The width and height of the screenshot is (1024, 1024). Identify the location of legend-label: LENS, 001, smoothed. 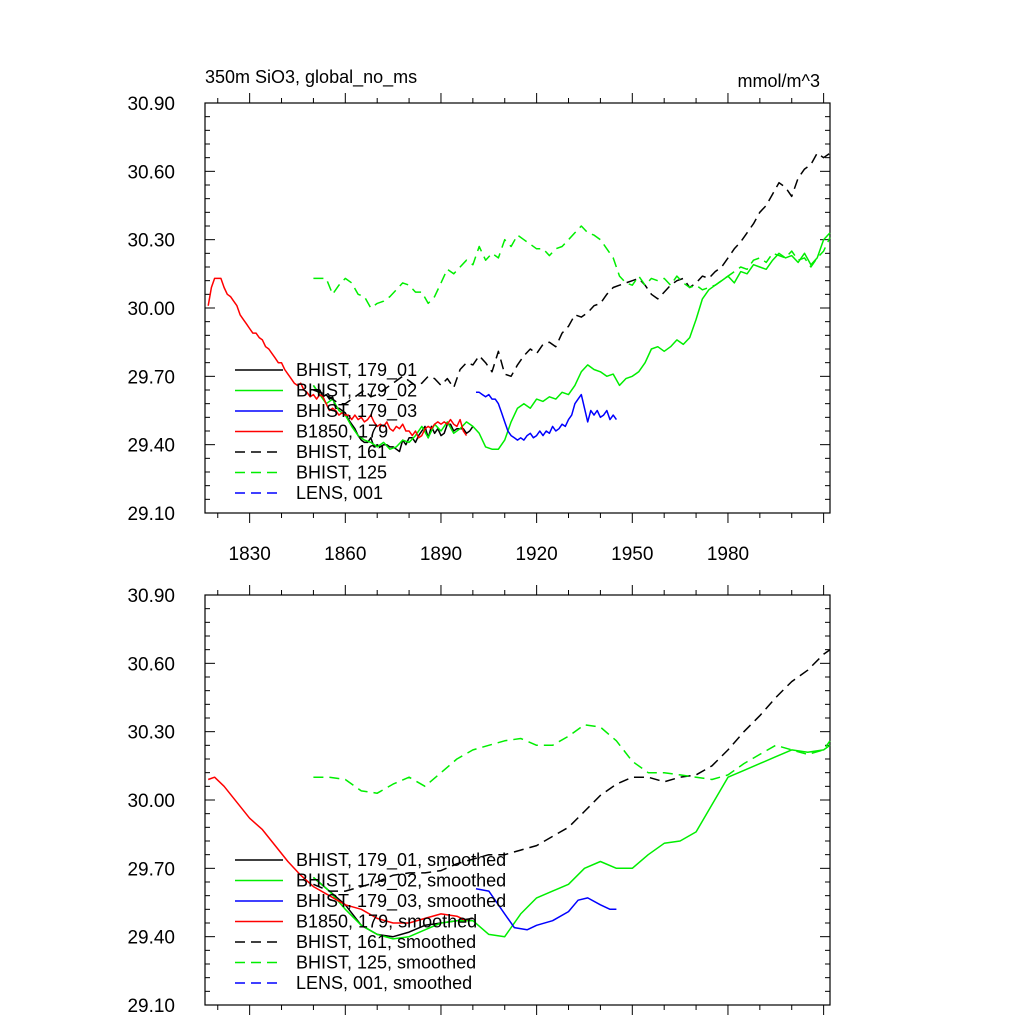
(384, 983).